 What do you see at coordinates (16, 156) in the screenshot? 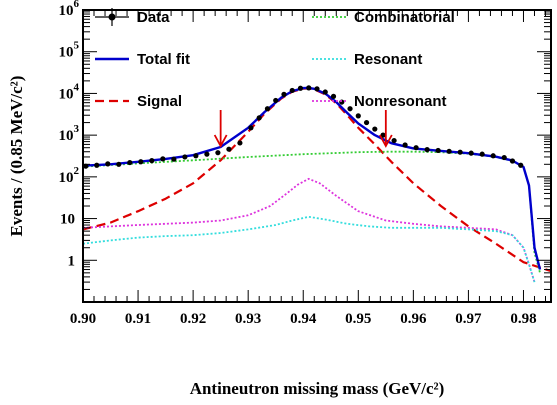
I see `y-axis-title: Events / (0.85 MeV/c²)` at bounding box center [16, 156].